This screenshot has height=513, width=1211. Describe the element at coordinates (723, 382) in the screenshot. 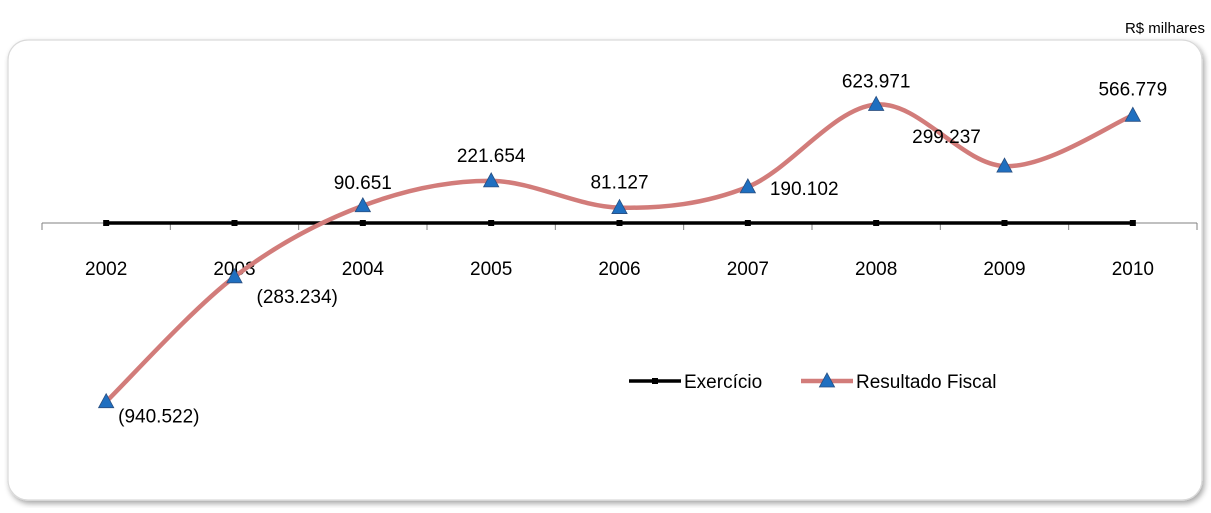

I see `legend-label-exercicio: Exercício` at that location.